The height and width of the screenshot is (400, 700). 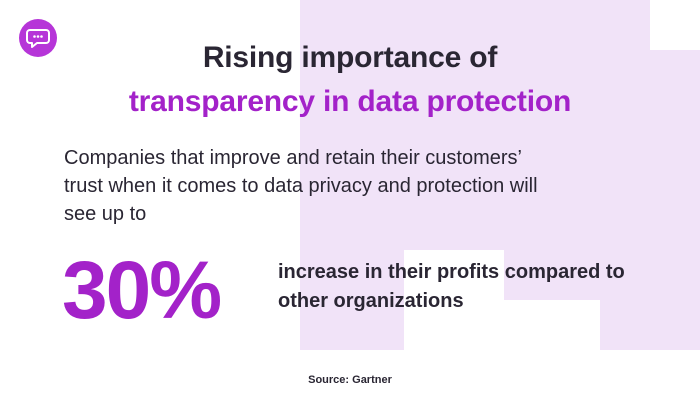 What do you see at coordinates (350, 57) in the screenshot?
I see `headline-line-1: Rising importance of` at bounding box center [350, 57].